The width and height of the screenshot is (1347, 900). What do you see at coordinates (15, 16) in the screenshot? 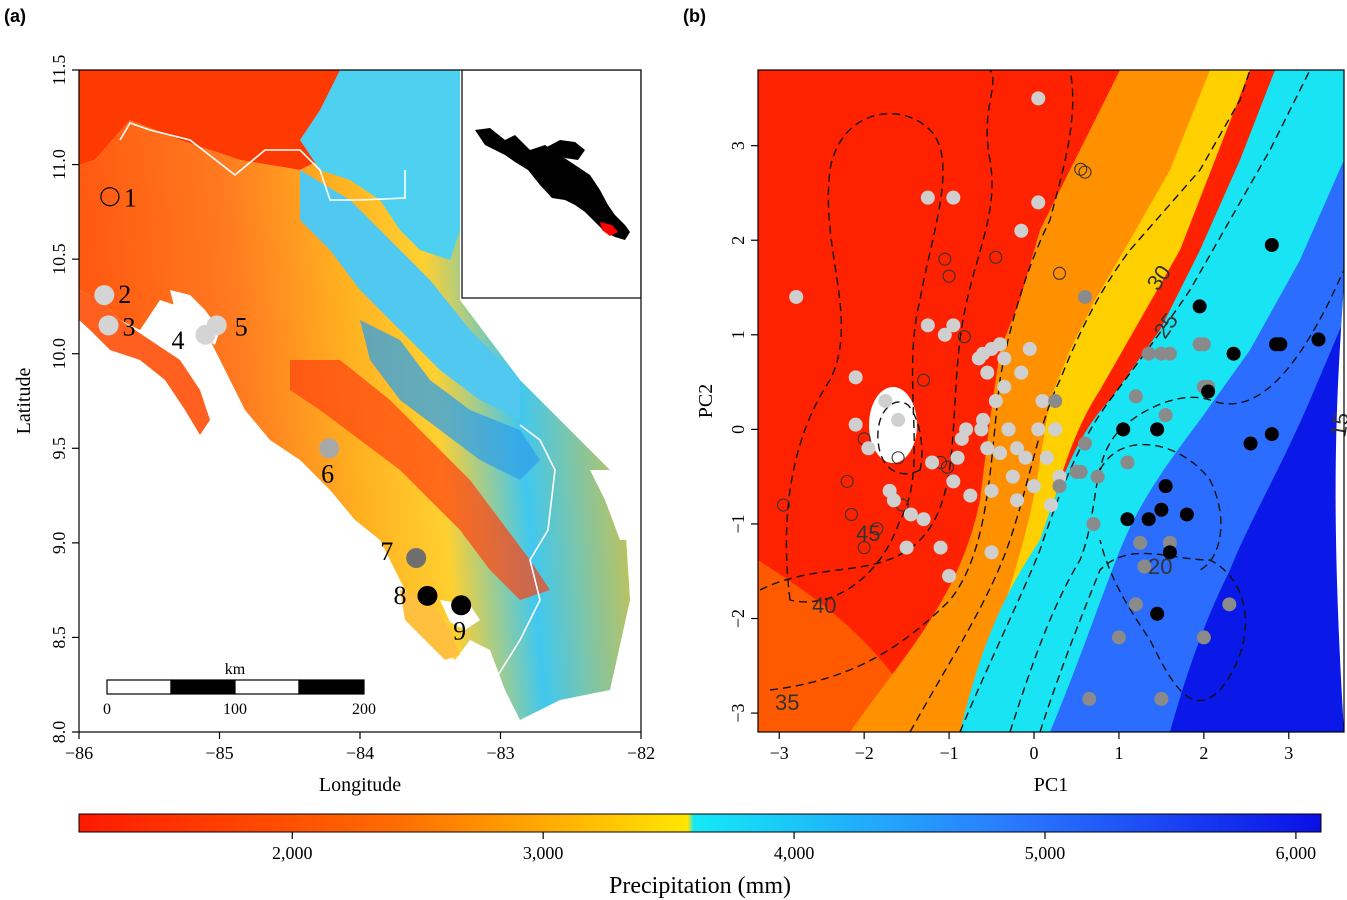
I see `panel-a-letter: (a)` at bounding box center [15, 16].